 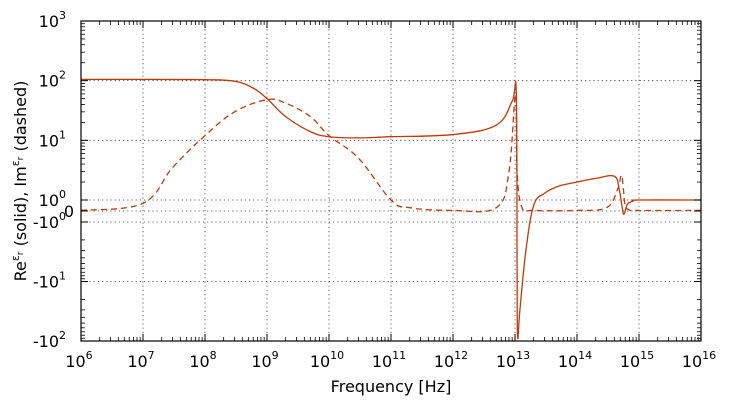 What do you see at coordinates (699, 360) in the screenshot?
I see `x-tick-label: 10¹⁶` at bounding box center [699, 360].